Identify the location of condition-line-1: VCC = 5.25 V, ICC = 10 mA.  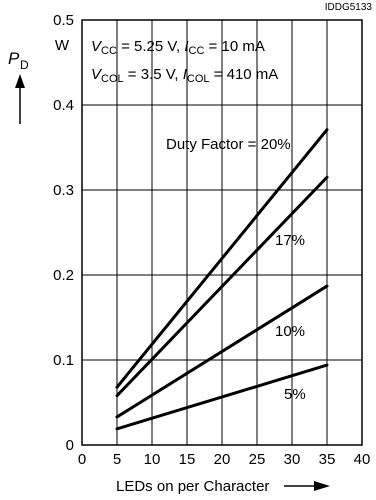
(178, 47).